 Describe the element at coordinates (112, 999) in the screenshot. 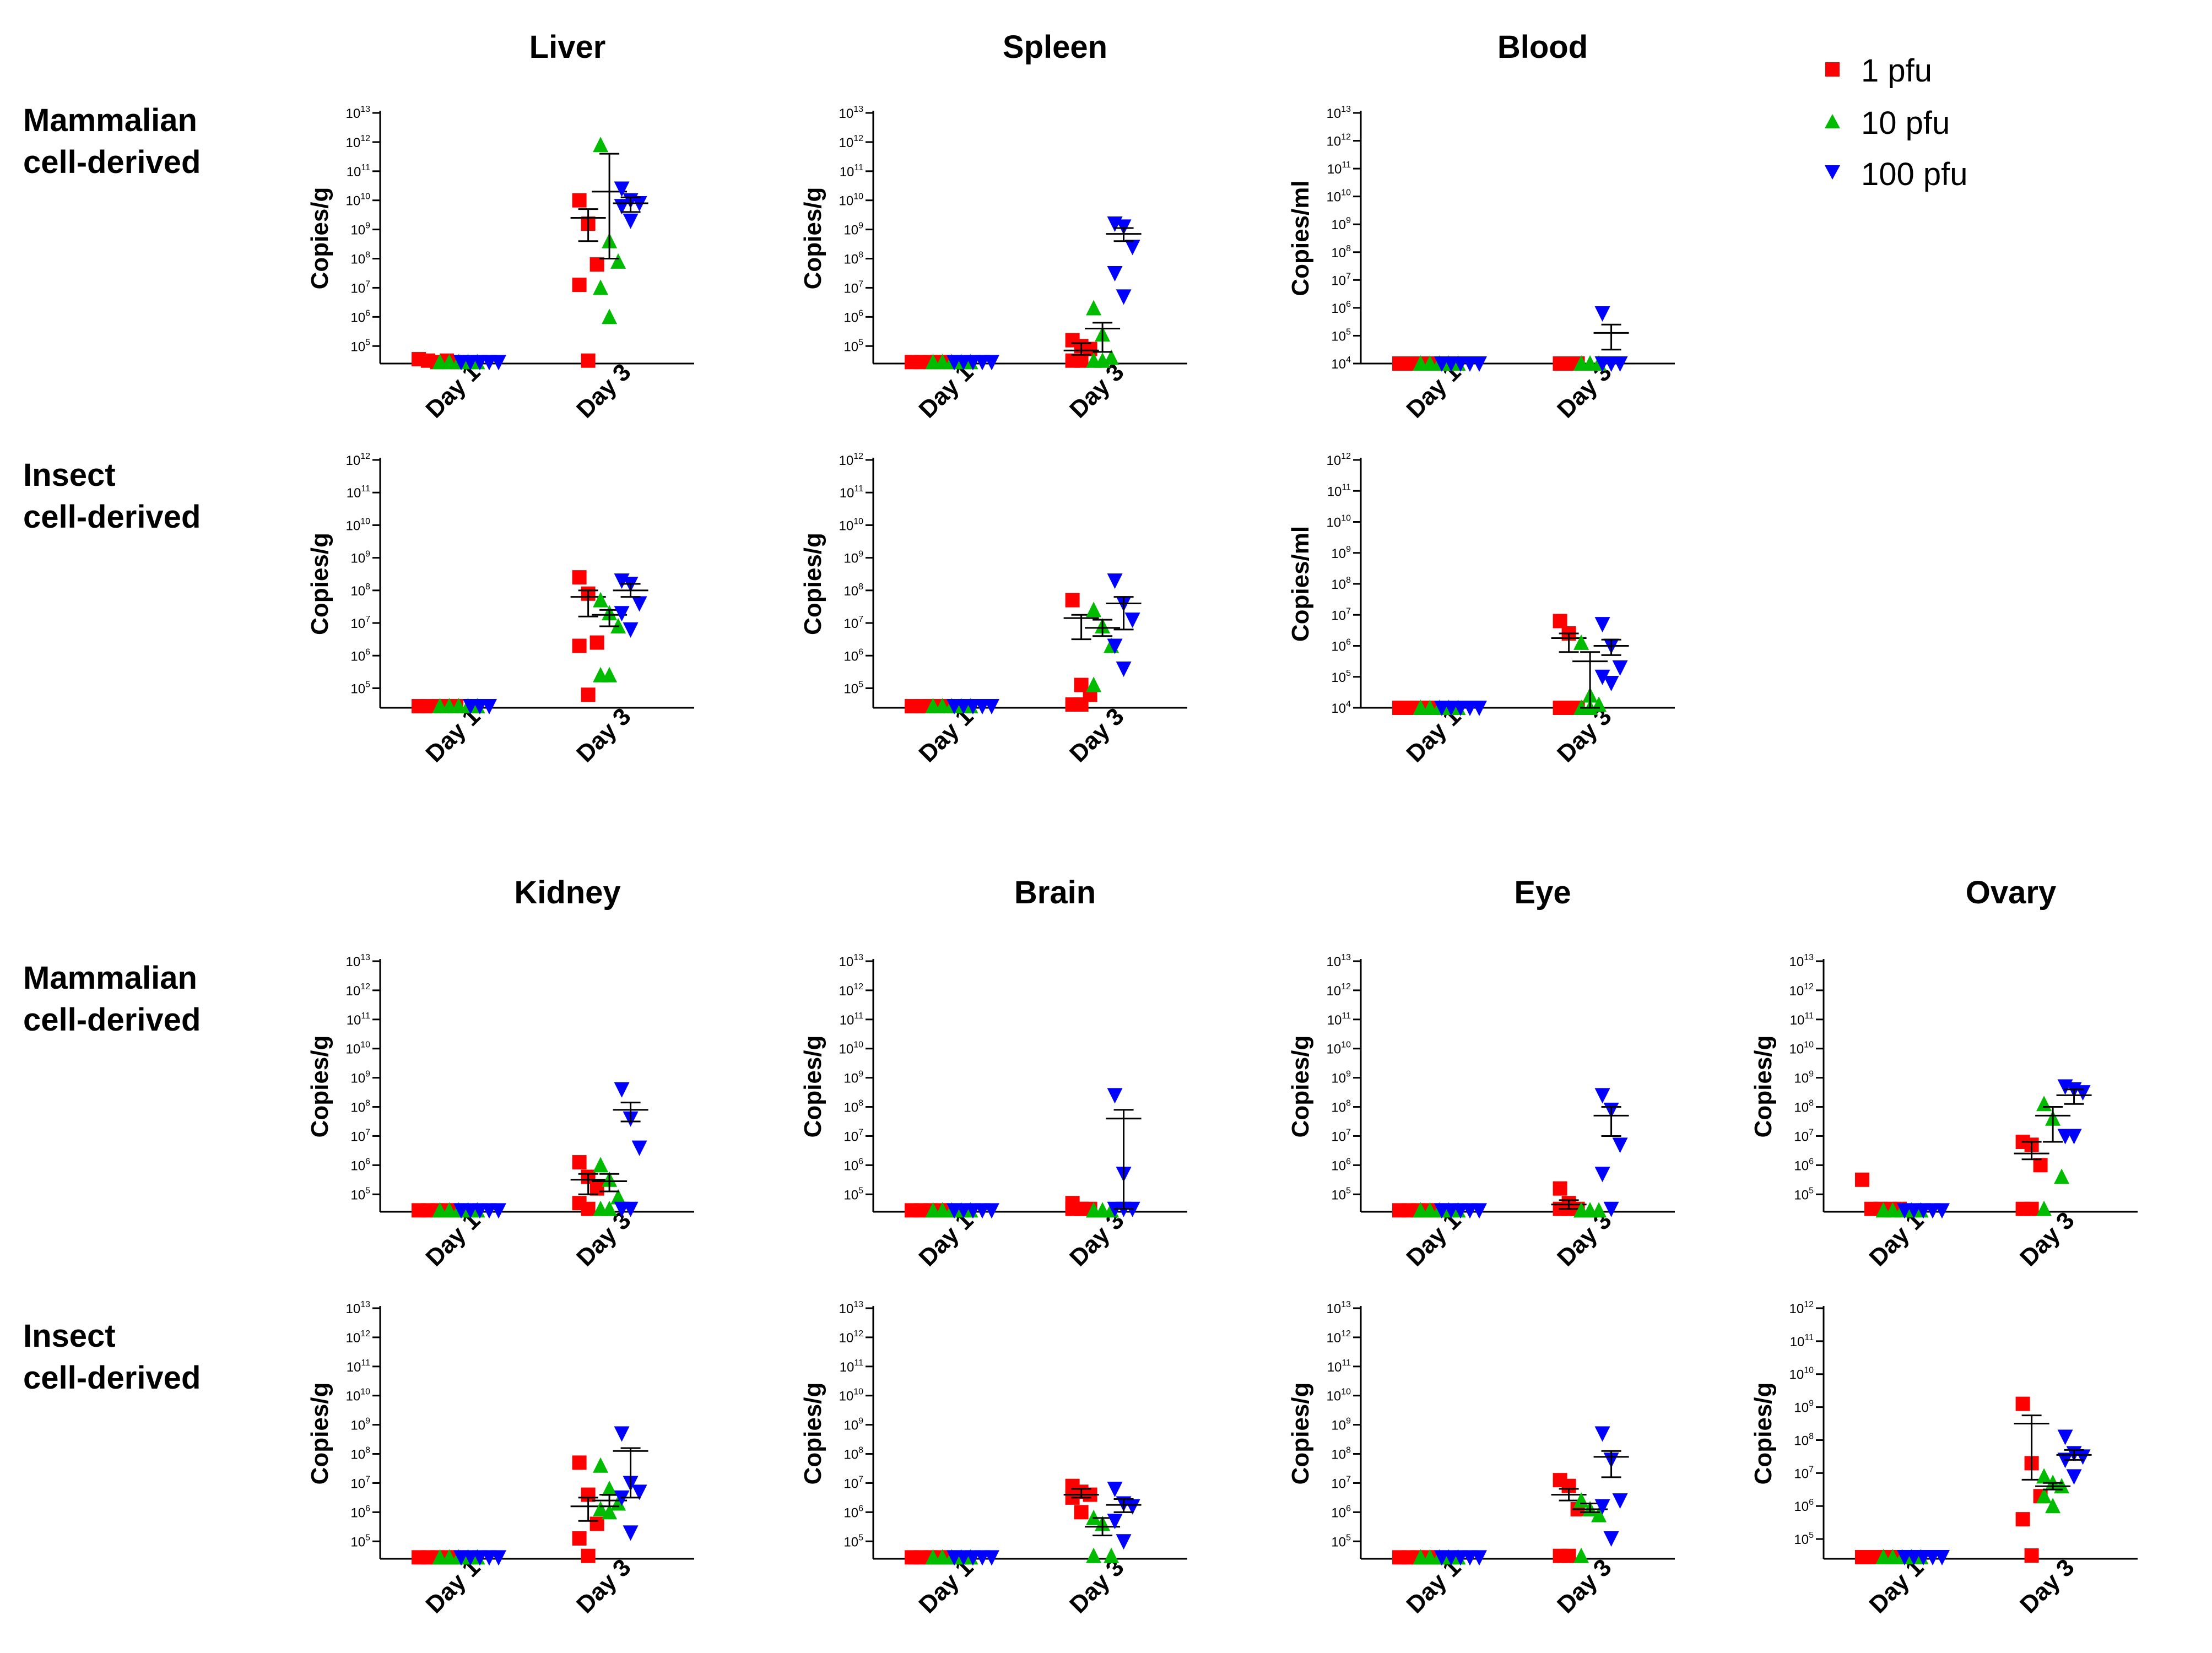

I see `row-label: Mammalian cell-derived` at that location.